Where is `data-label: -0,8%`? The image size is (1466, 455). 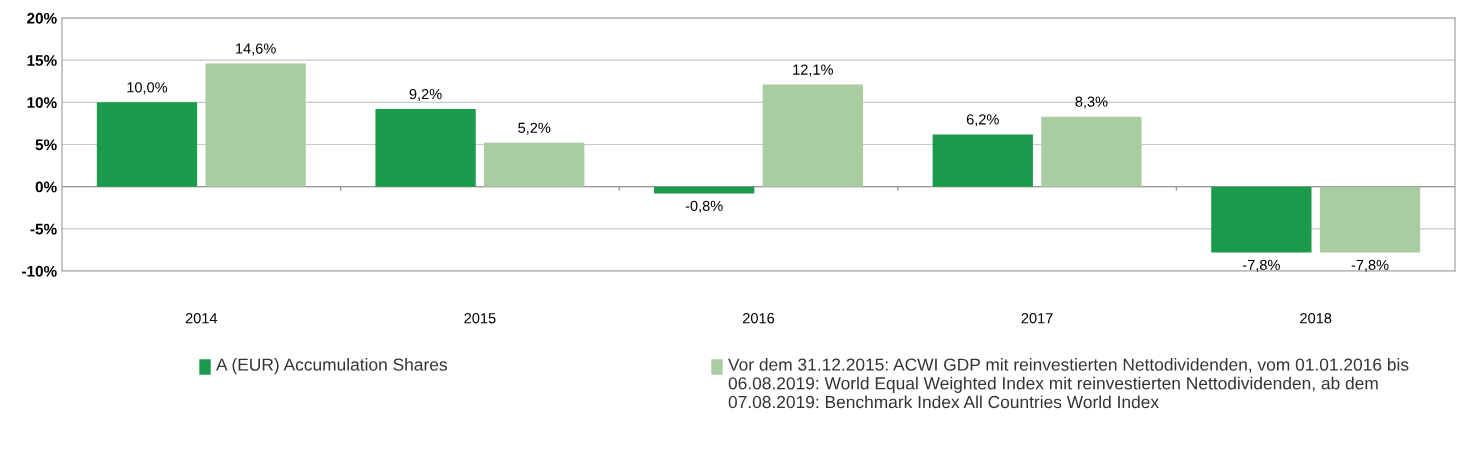
data-label: -0,8% is located at coordinates (704, 206).